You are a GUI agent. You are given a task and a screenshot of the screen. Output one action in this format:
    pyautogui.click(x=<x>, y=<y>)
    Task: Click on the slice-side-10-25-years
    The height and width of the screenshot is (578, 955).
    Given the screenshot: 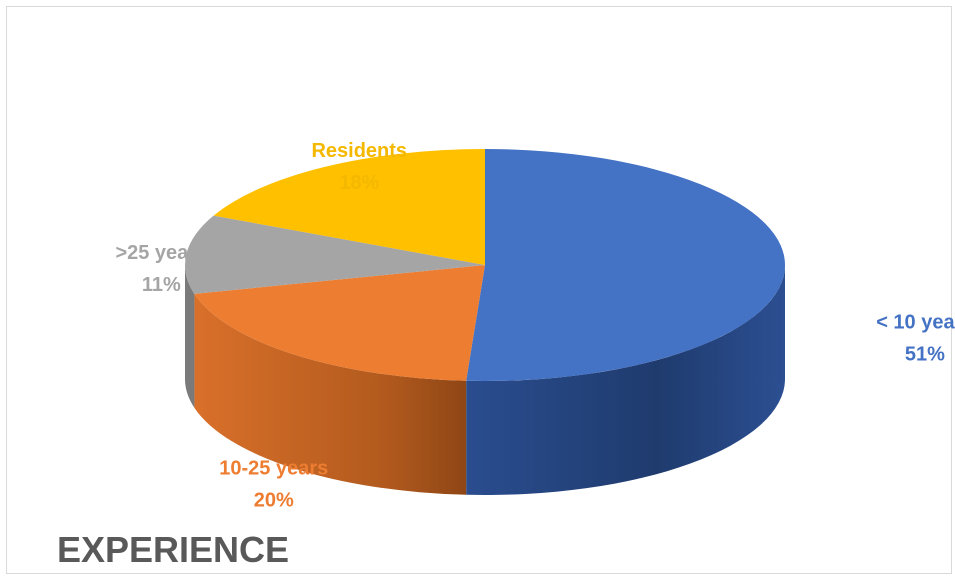 What is the action you would take?
    pyautogui.click(x=330, y=394)
    